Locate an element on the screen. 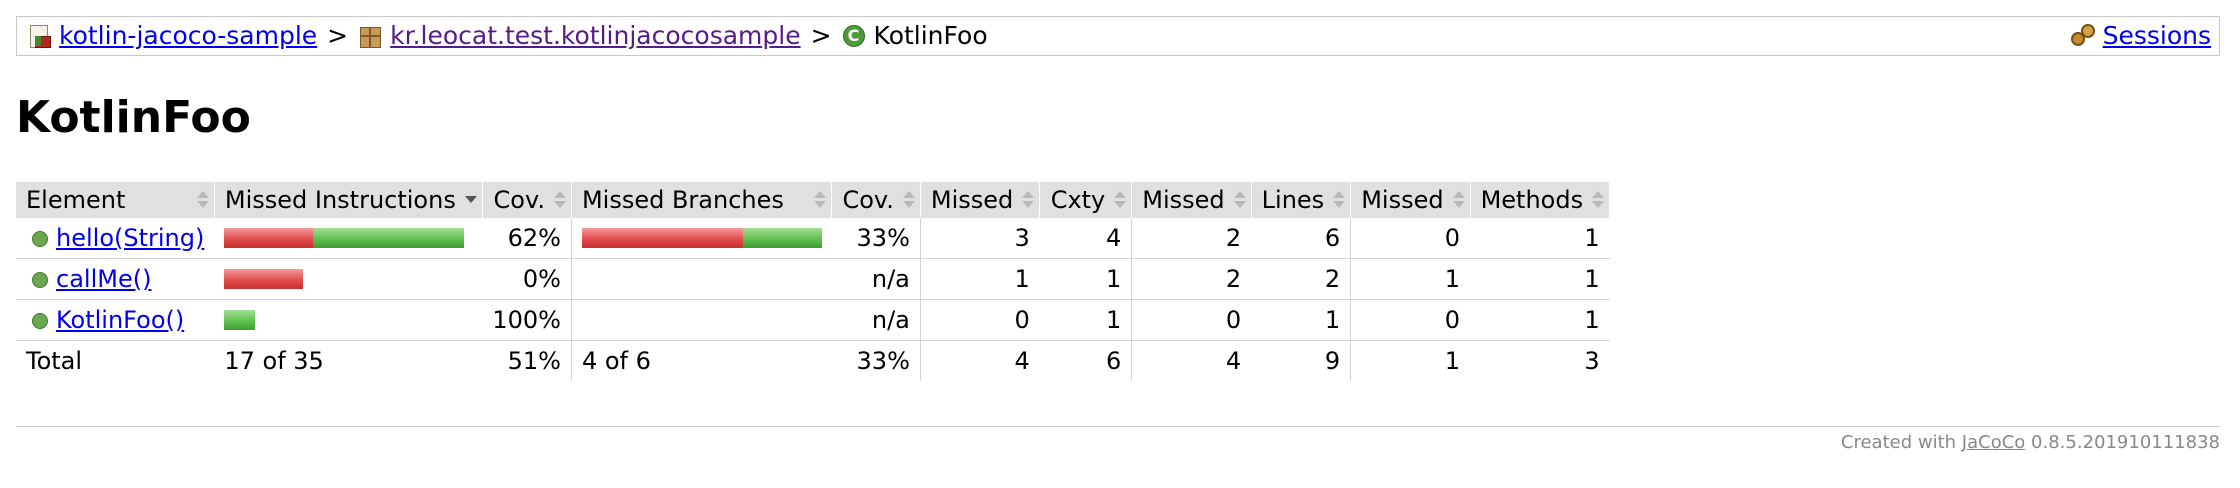 This screenshot has width=2240, height=488. breadcrumb-current-class: KotlinFoo is located at coordinates (930, 35).